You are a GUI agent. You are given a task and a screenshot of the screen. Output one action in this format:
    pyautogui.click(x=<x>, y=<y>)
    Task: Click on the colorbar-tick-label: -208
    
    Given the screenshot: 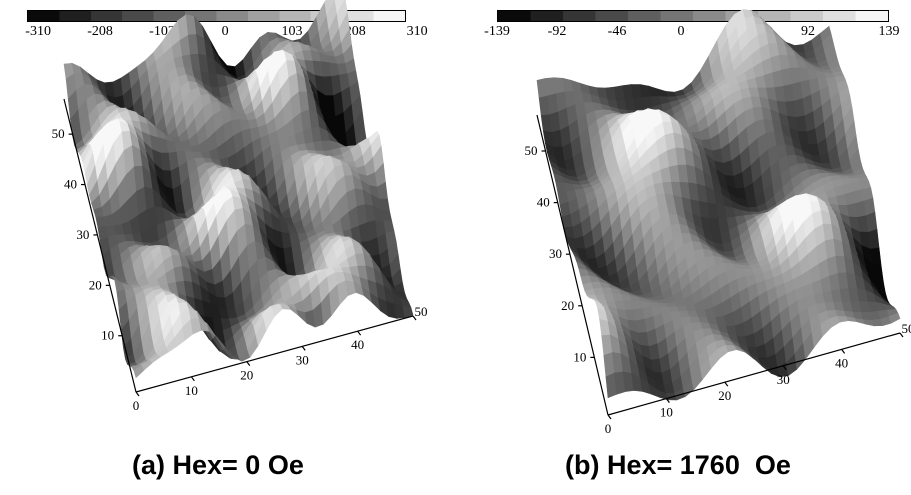 What is the action you would take?
    pyautogui.click(x=100, y=31)
    